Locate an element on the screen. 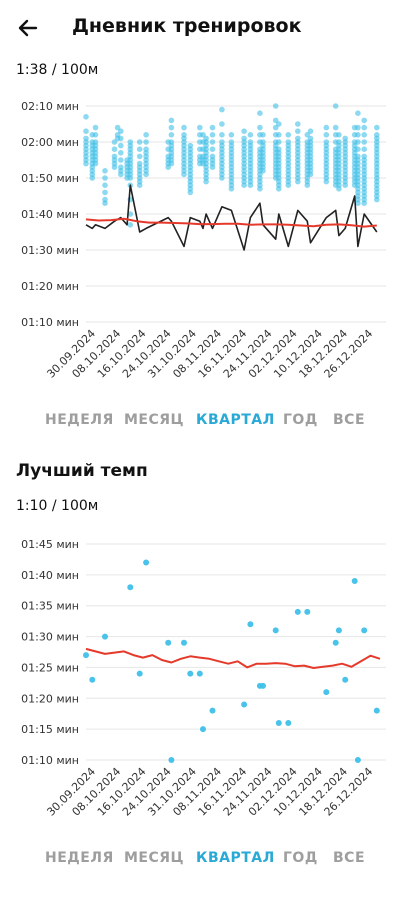  pace-period-tab-4: ВСЕ is located at coordinates (349, 420).